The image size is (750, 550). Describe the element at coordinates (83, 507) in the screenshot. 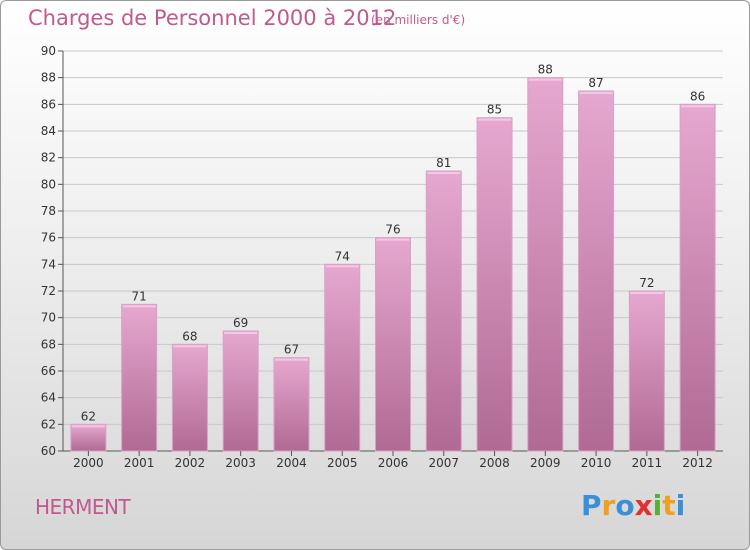

I see `place-name: HERMENT` at that location.